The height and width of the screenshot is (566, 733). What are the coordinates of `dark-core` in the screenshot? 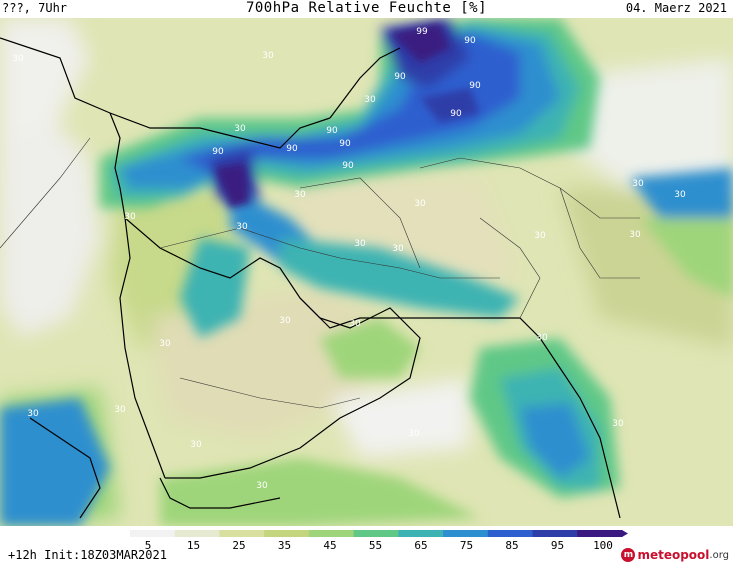 It's located at (347, 115).